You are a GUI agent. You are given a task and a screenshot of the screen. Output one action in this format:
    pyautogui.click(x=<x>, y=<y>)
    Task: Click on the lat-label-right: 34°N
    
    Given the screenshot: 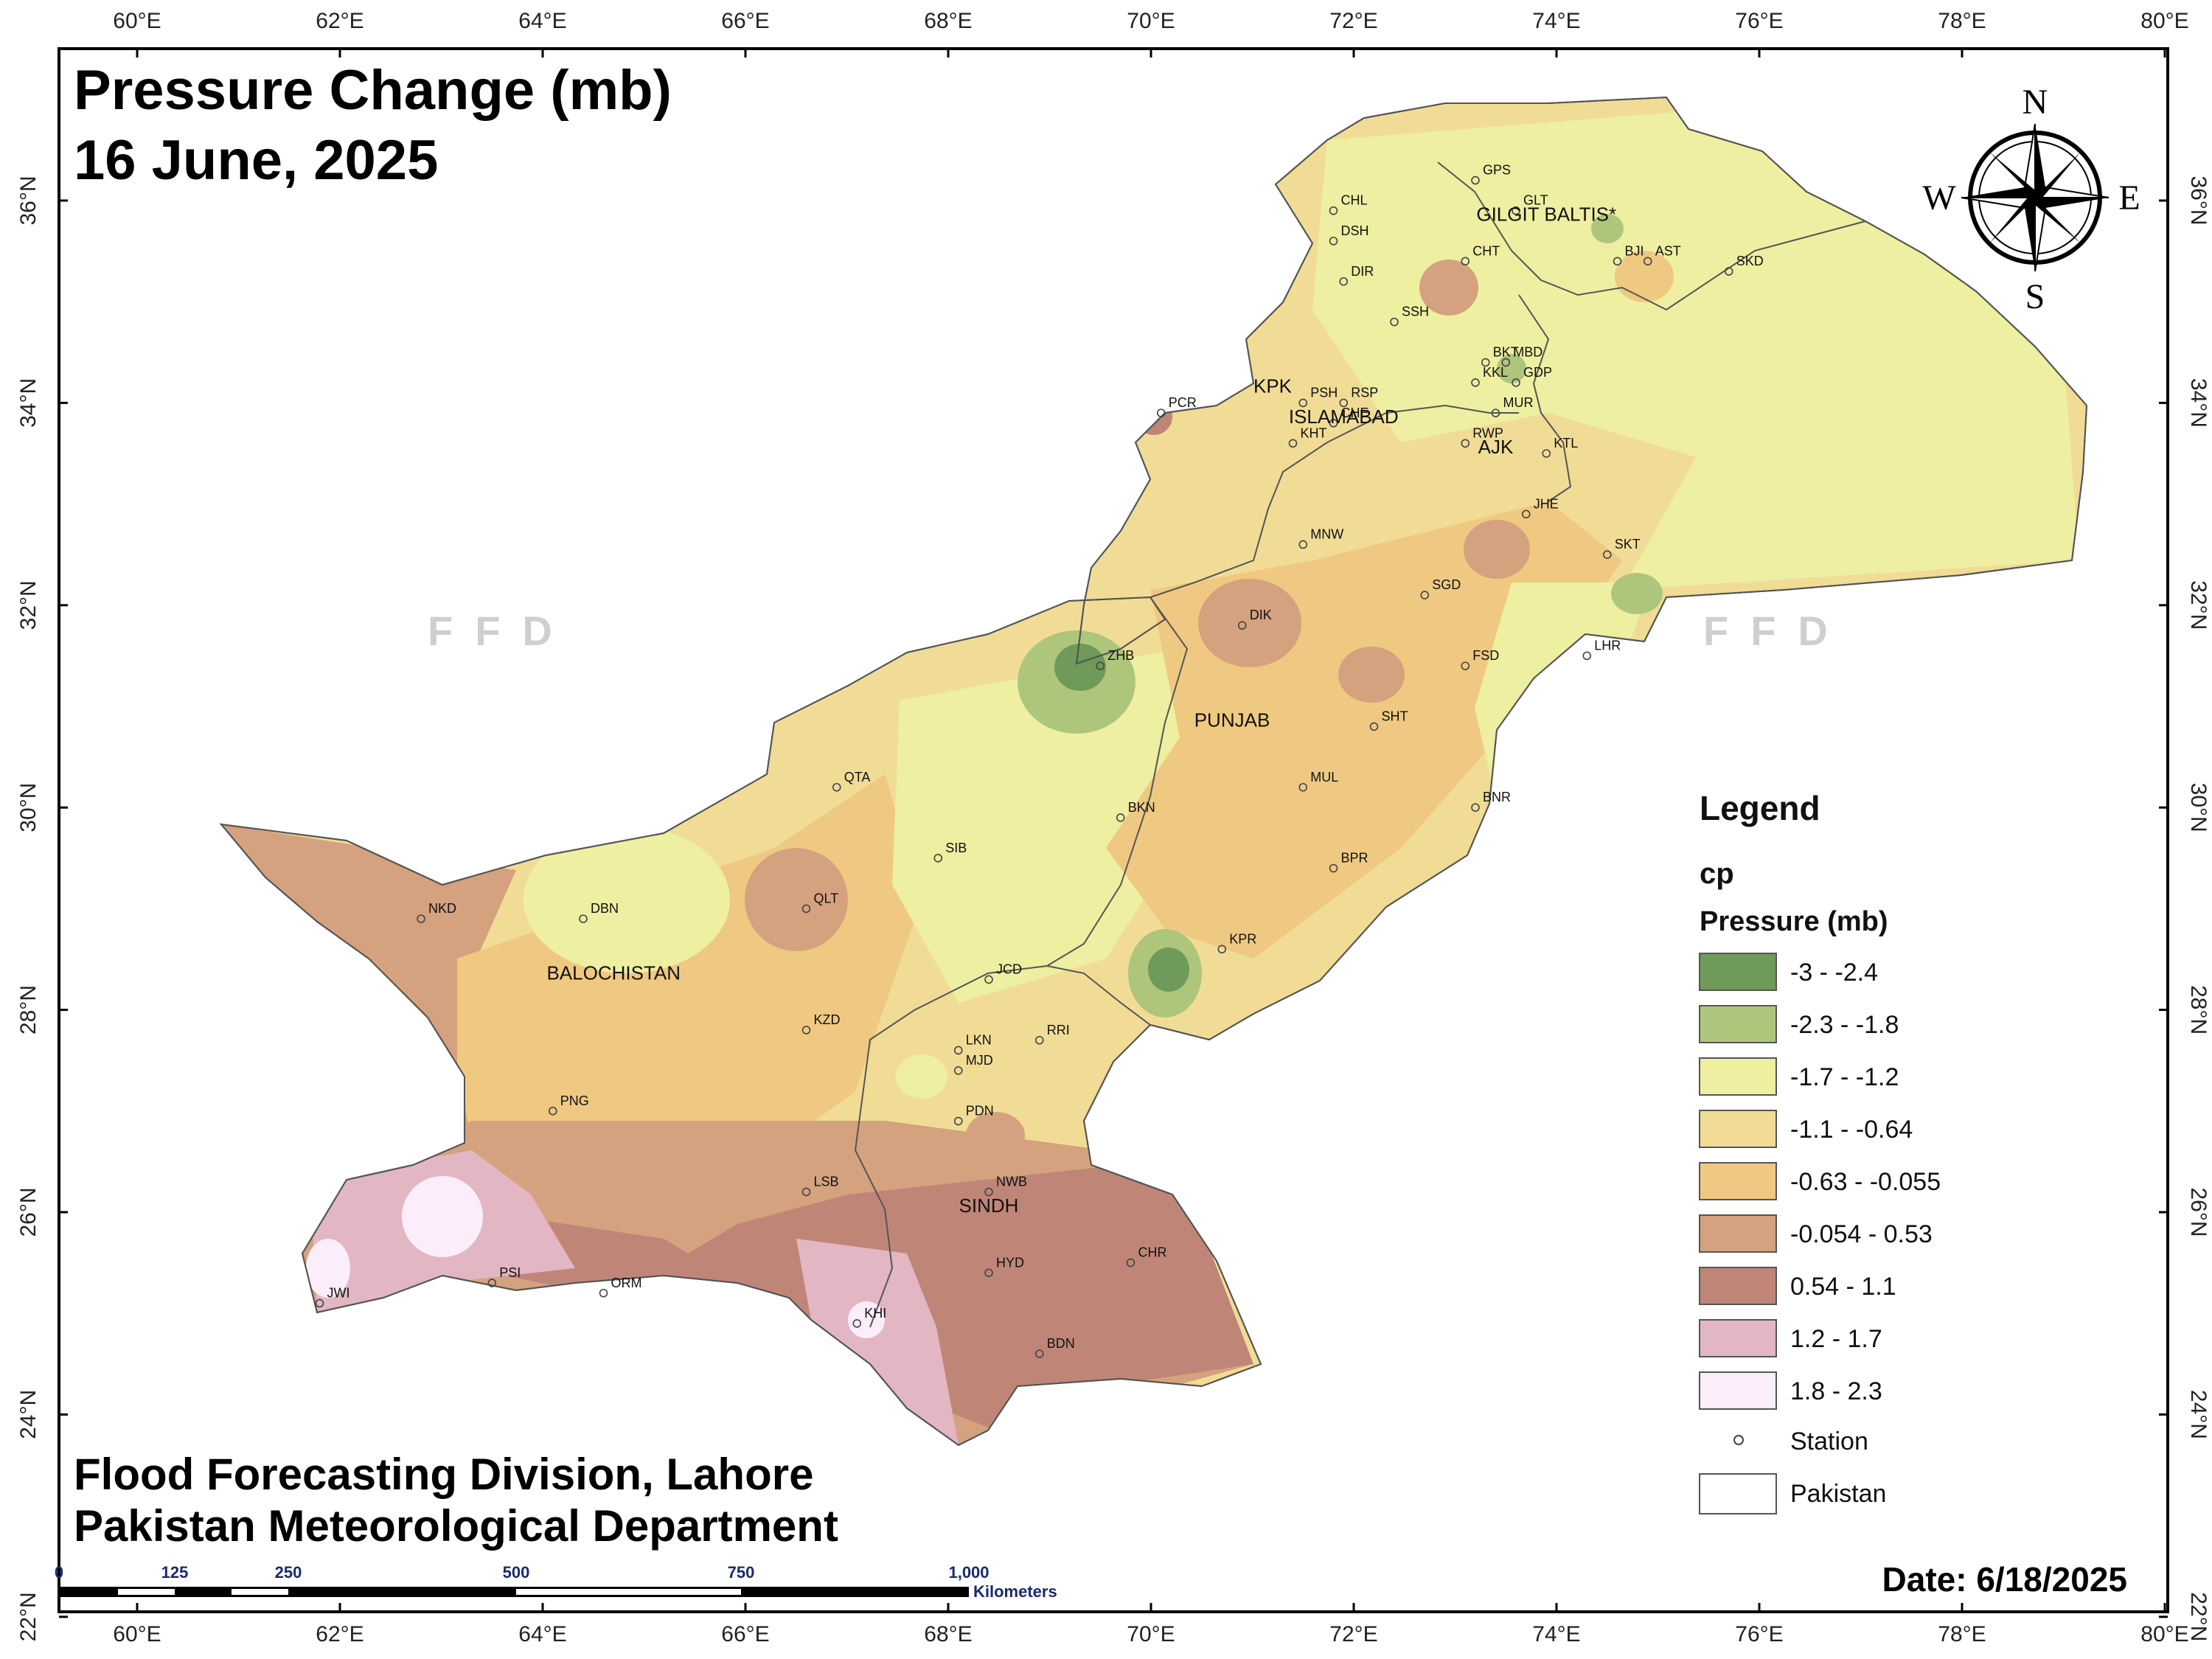 What is the action you would take?
    pyautogui.click(x=2198, y=403)
    